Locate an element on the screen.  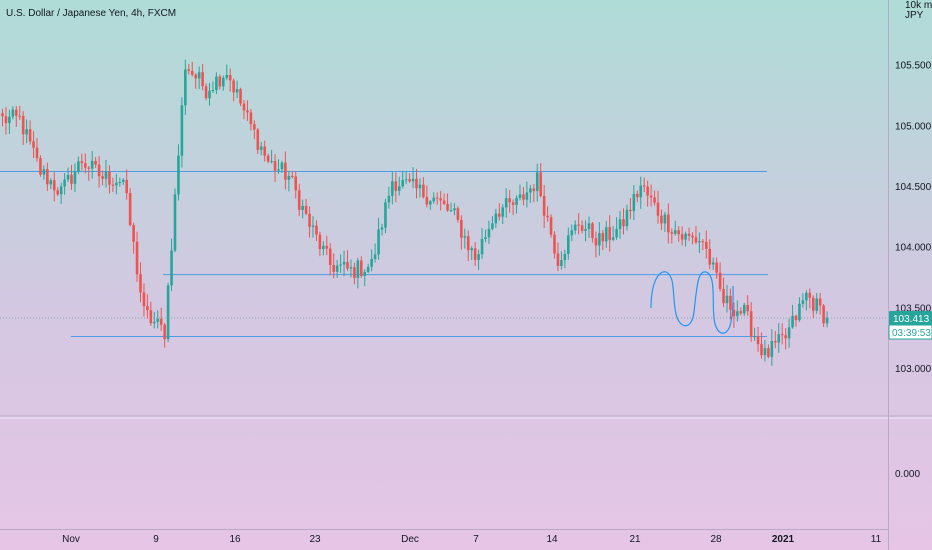
projected-path is located at coordinates (692, 302).